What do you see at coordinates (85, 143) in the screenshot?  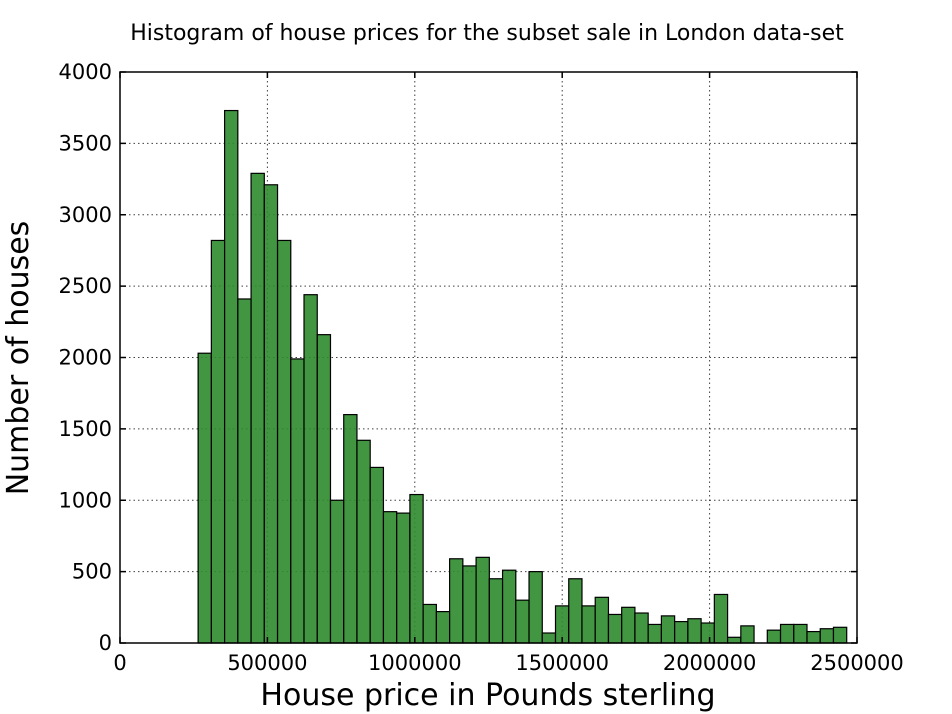 I see `y-tick-label: 3500` at bounding box center [85, 143].